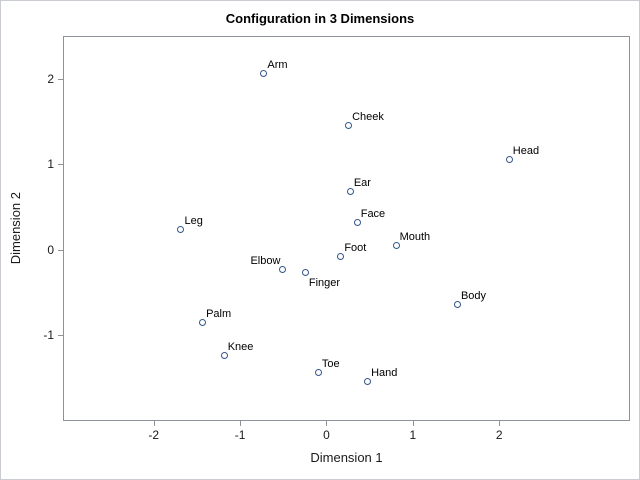 Image resolution: width=640 pixels, height=480 pixels. I want to click on point-label: Hand, so click(384, 373).